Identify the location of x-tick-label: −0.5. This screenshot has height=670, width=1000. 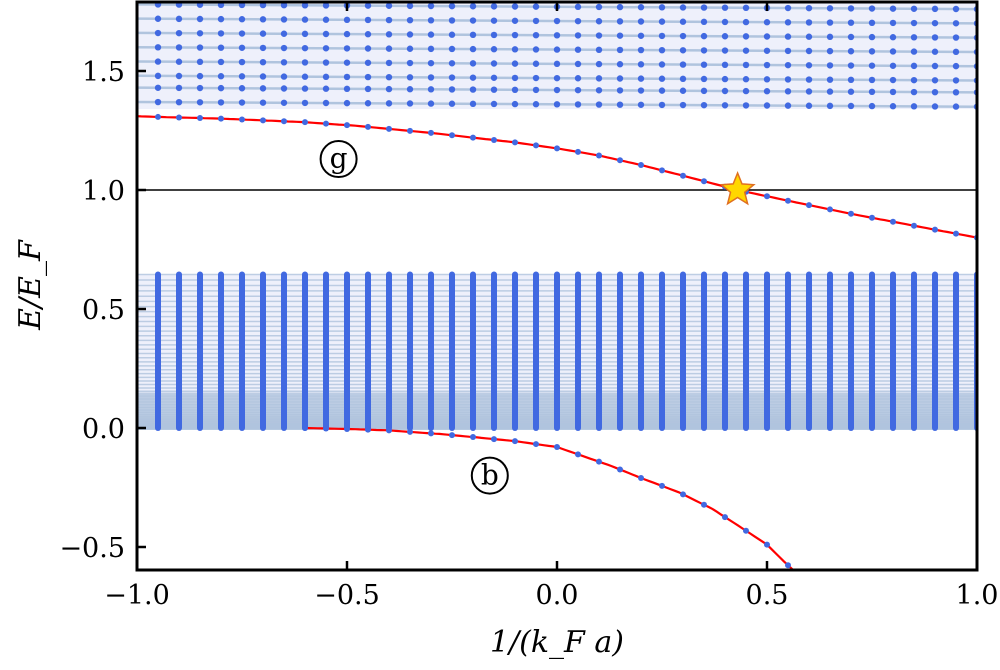
(347, 595).